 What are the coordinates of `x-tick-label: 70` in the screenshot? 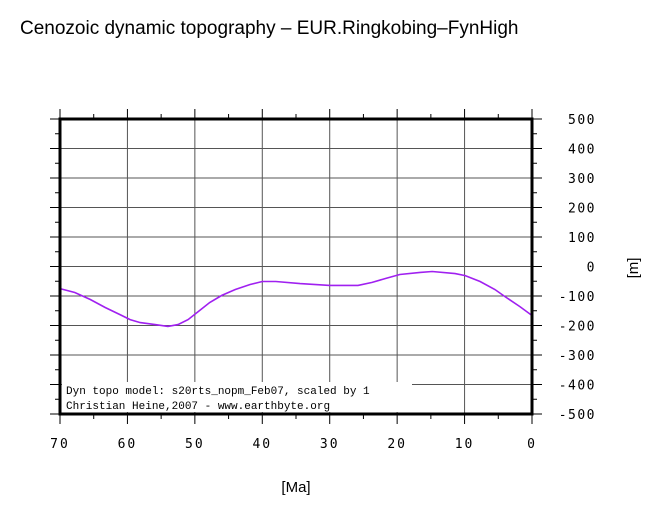 It's located at (60, 444).